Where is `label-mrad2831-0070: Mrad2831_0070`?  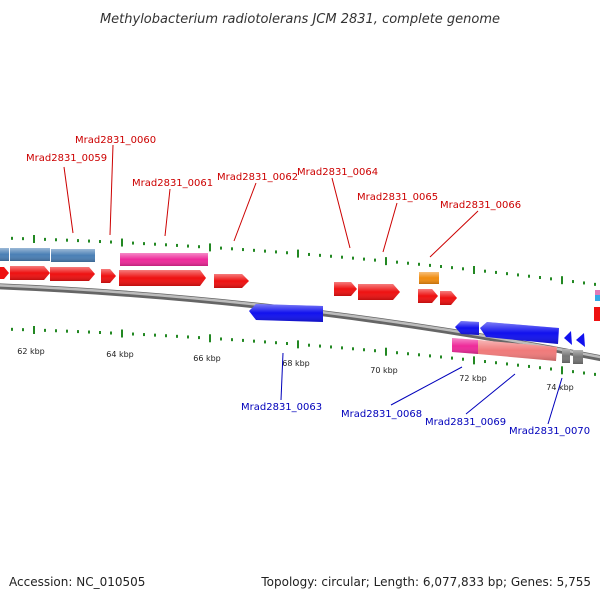
label-mrad2831-0070: Mrad2831_0070 is located at coordinates (549, 431).